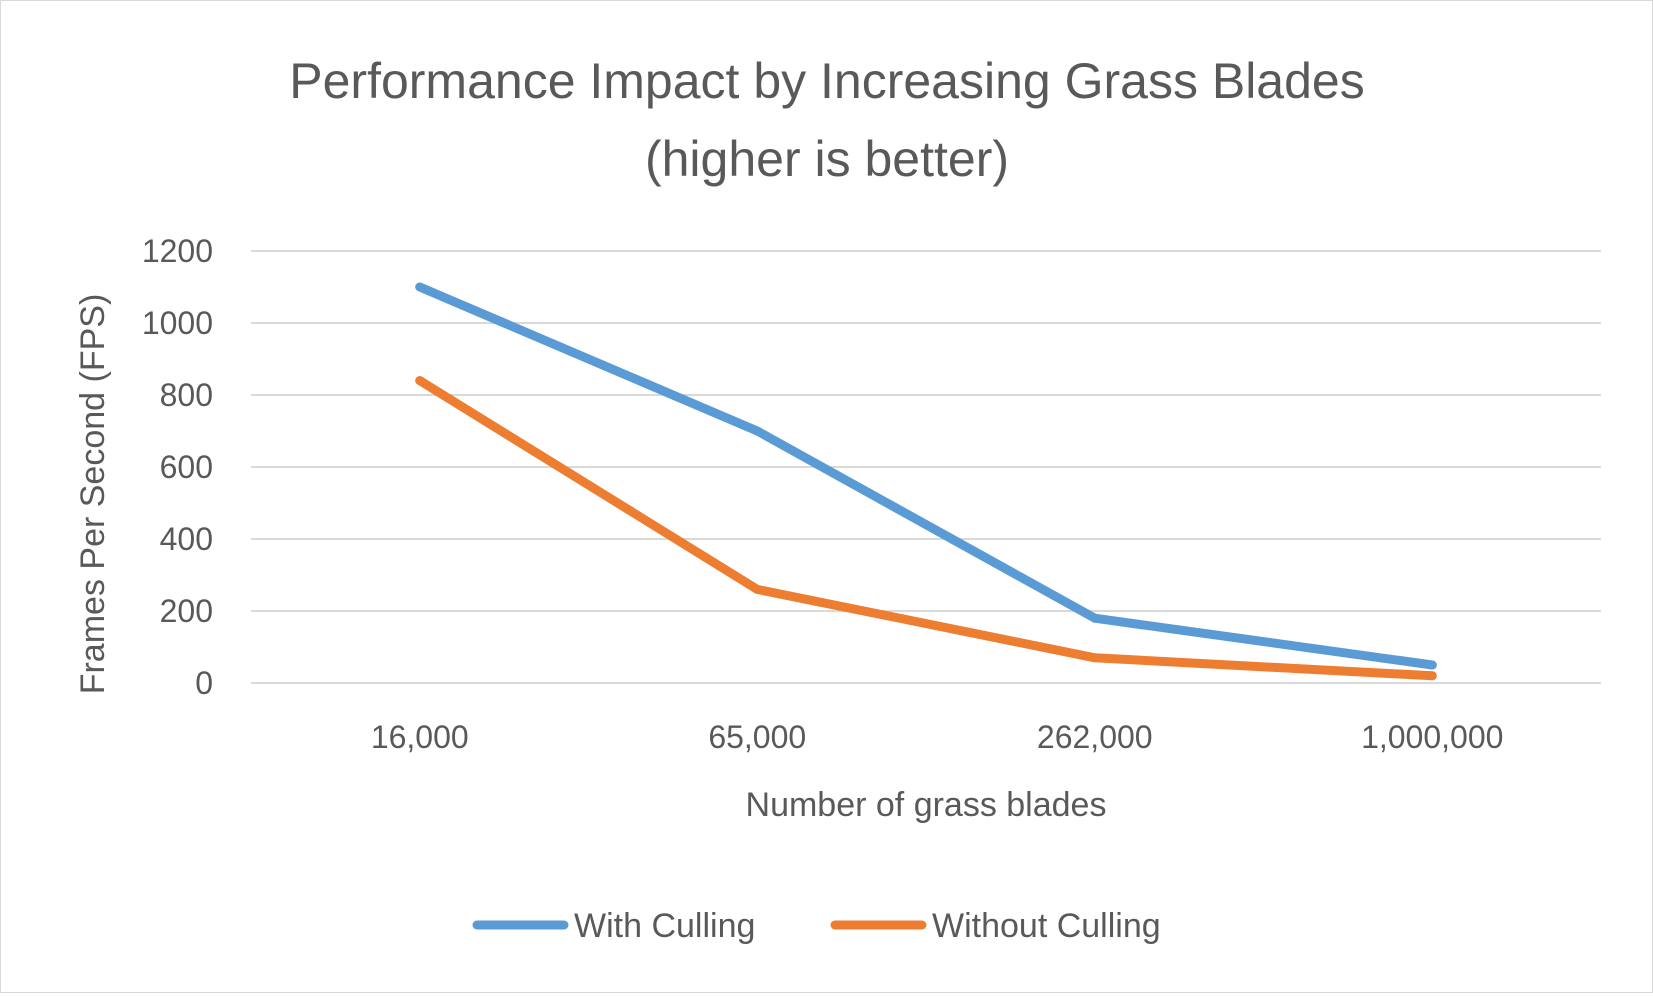  I want to click on x-axis-title: Number of grass blades, so click(926, 805).